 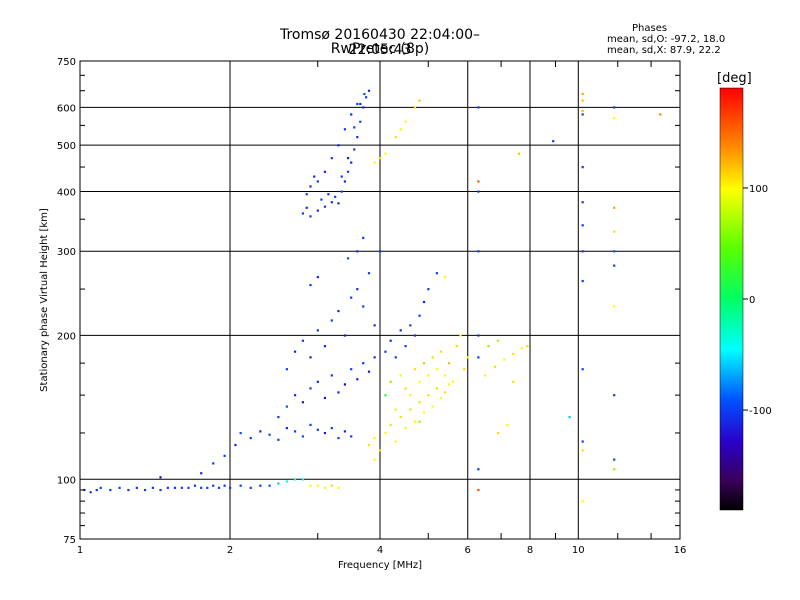 I want to click on y-tick-label: 75, so click(x=69, y=540).